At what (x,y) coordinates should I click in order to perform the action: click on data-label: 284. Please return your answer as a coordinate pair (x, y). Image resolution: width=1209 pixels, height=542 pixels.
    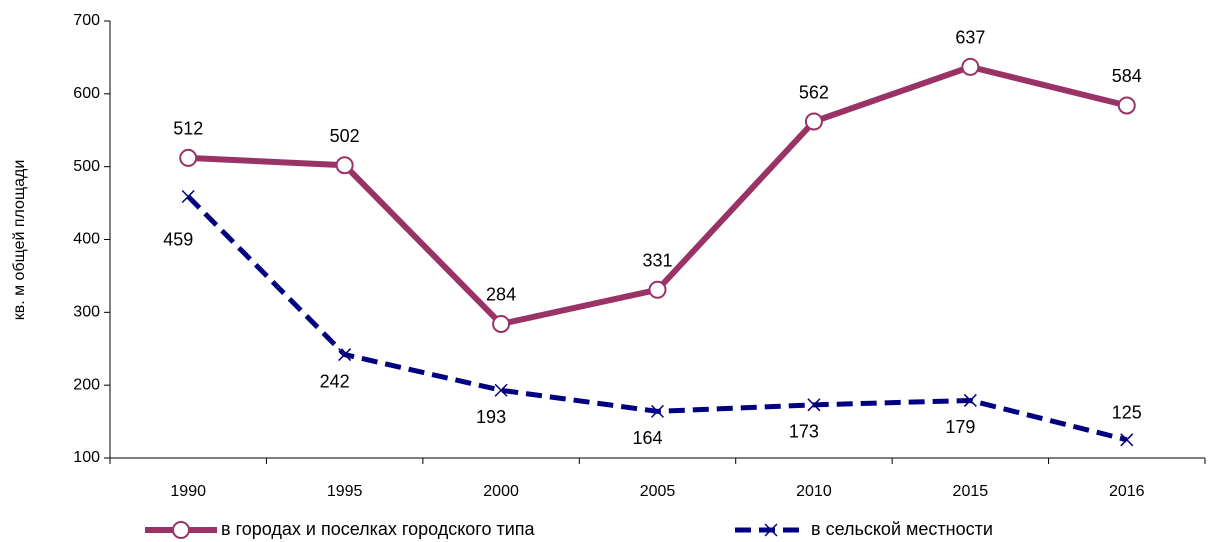
    Looking at the image, I should click on (501, 295).